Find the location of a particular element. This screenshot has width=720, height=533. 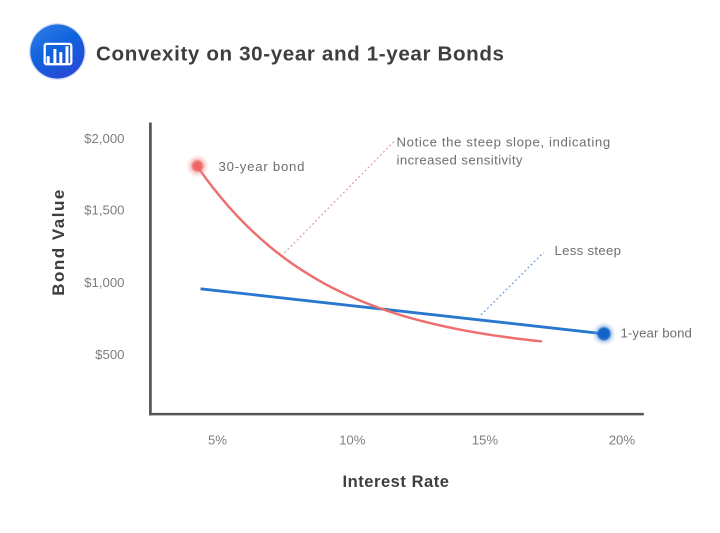

svg-text: 30-year bond is located at coordinates (262, 166).